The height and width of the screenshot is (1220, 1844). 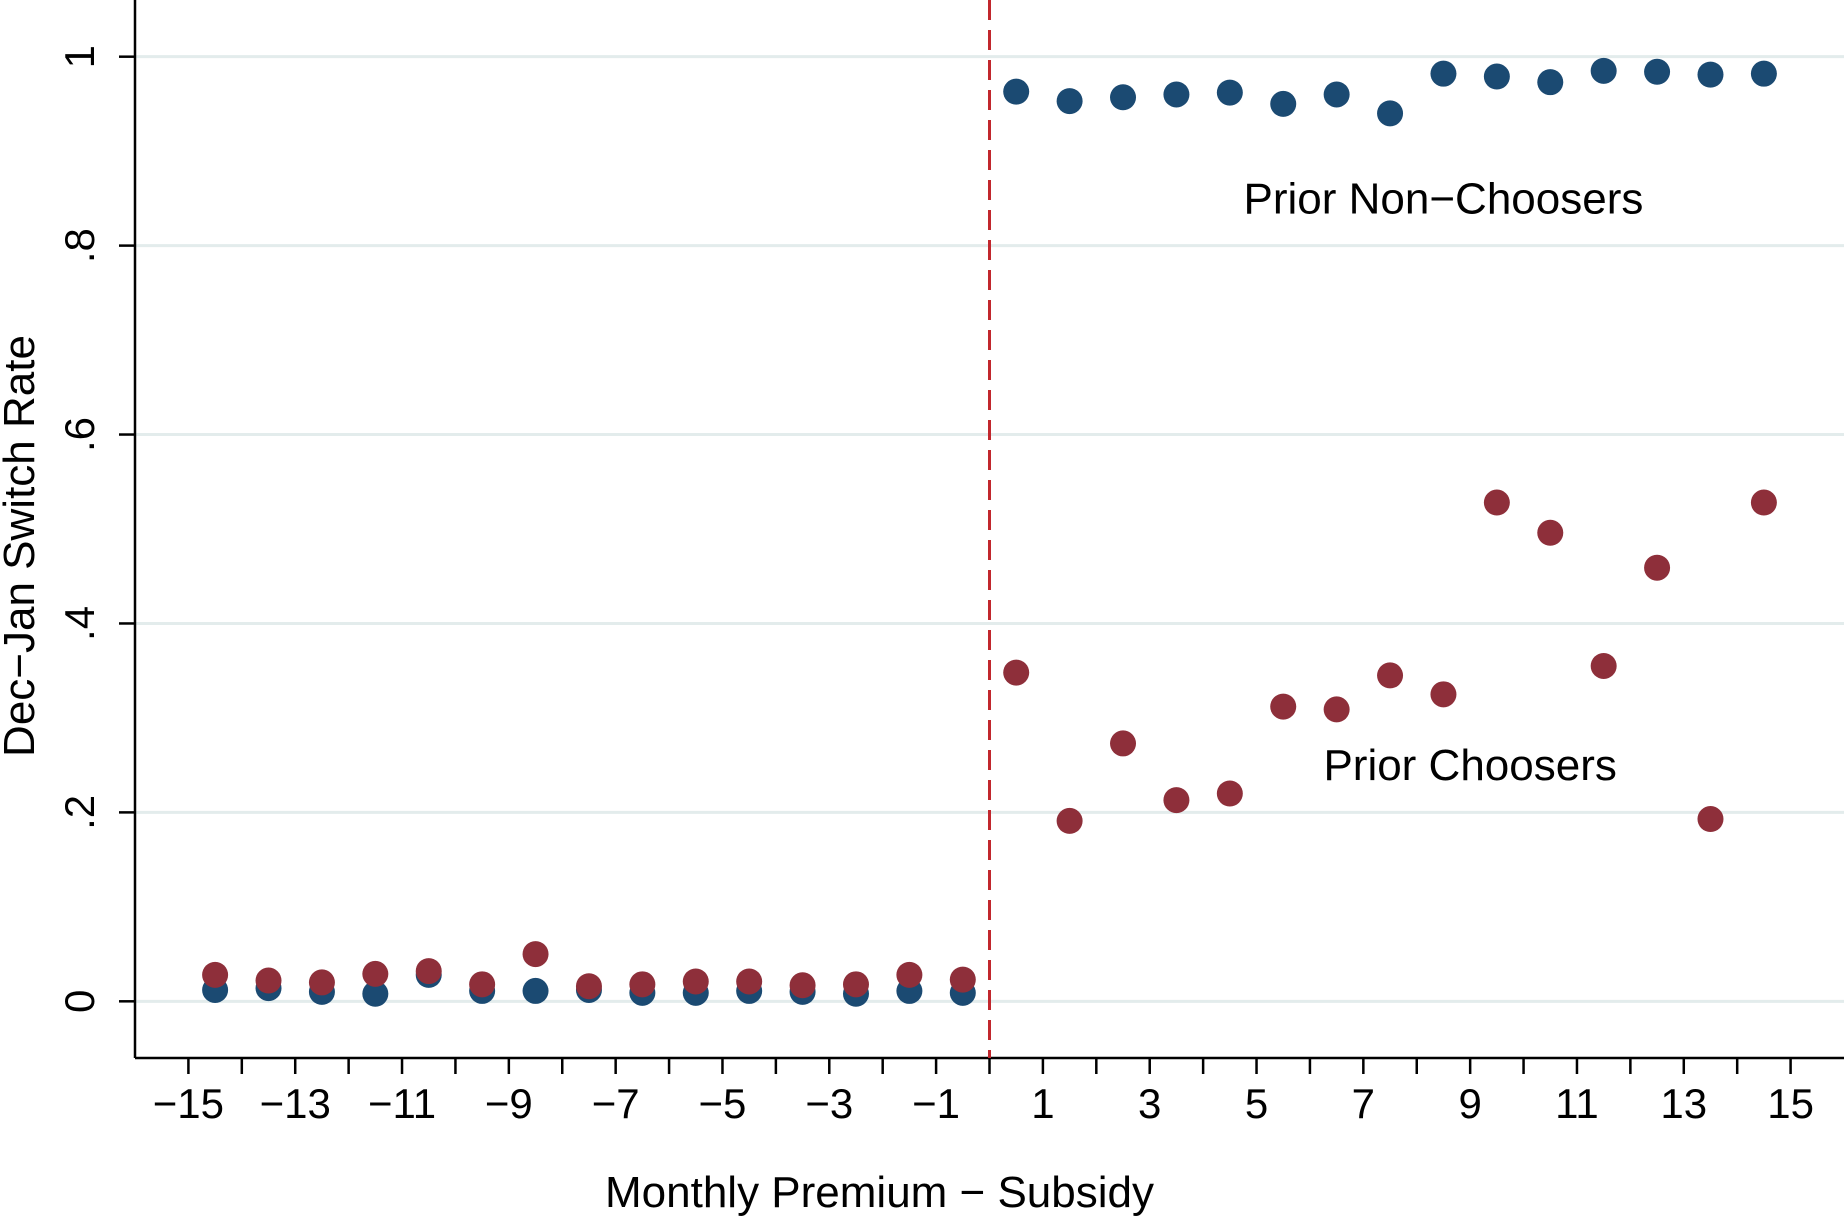 I want to click on y-tick-label: 0, so click(x=79, y=1001).